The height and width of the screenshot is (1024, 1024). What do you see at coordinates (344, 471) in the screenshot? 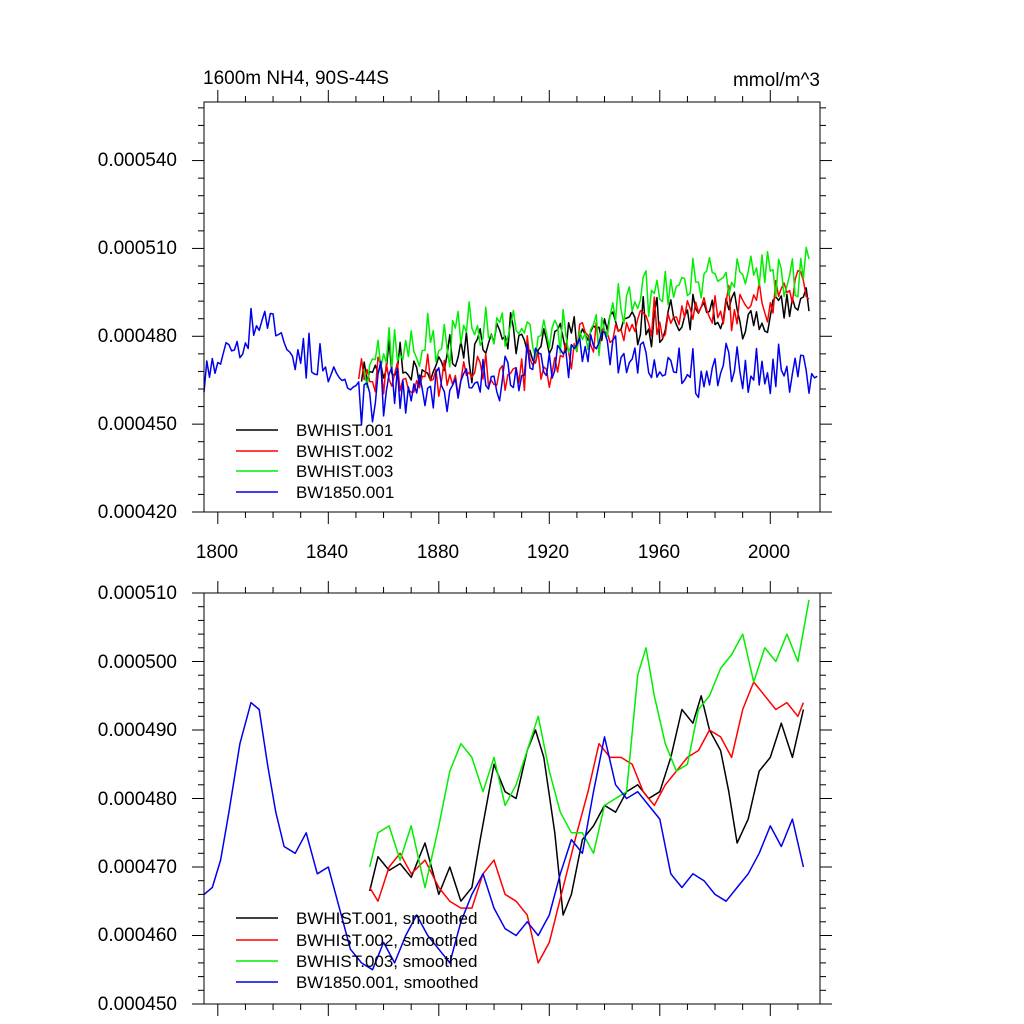
I see `top-legend-label: BWHIST.003` at bounding box center [344, 471].